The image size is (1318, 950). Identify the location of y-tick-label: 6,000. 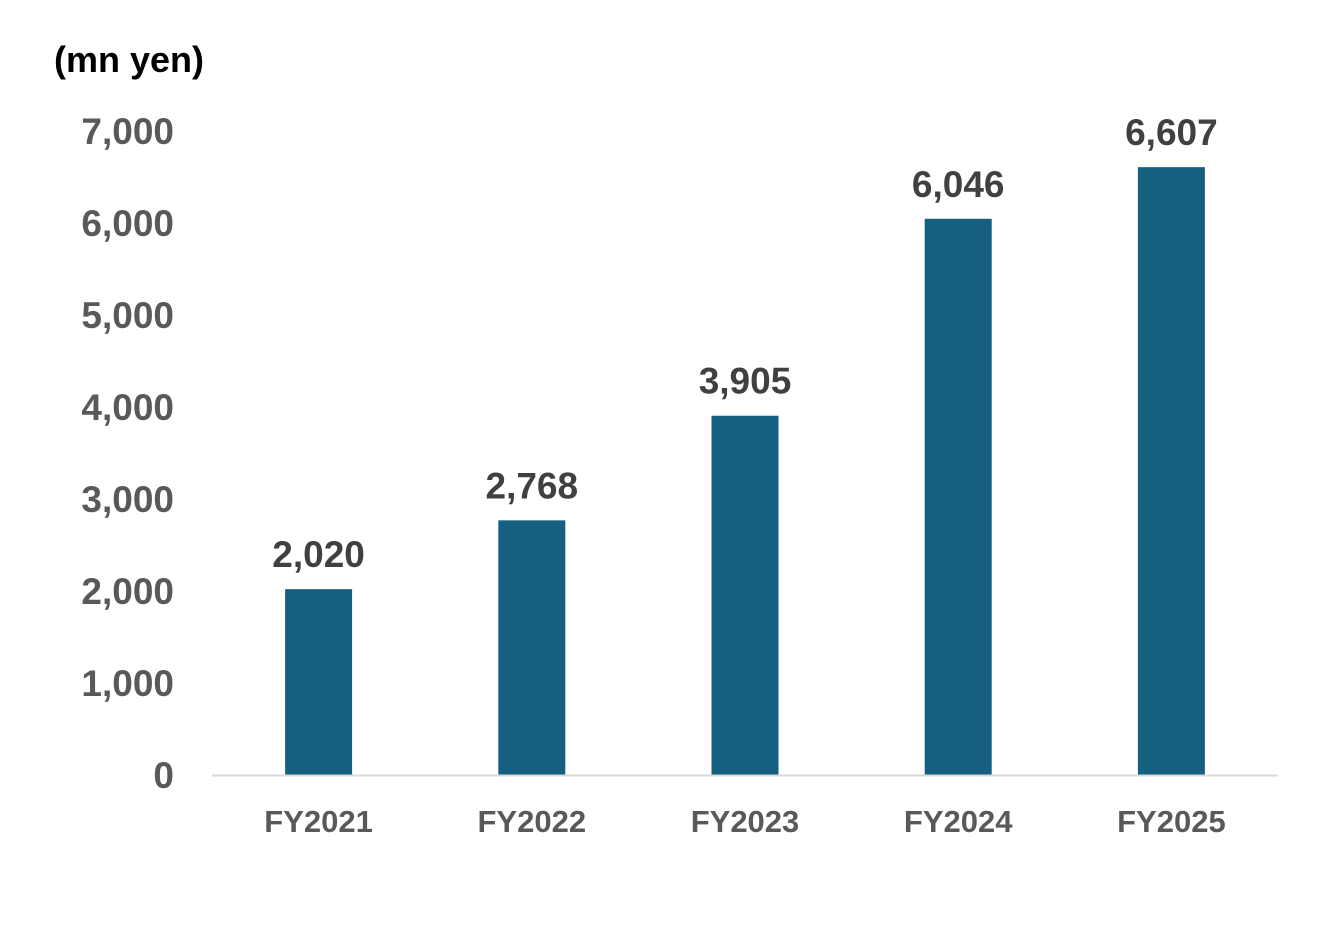
(127, 223).